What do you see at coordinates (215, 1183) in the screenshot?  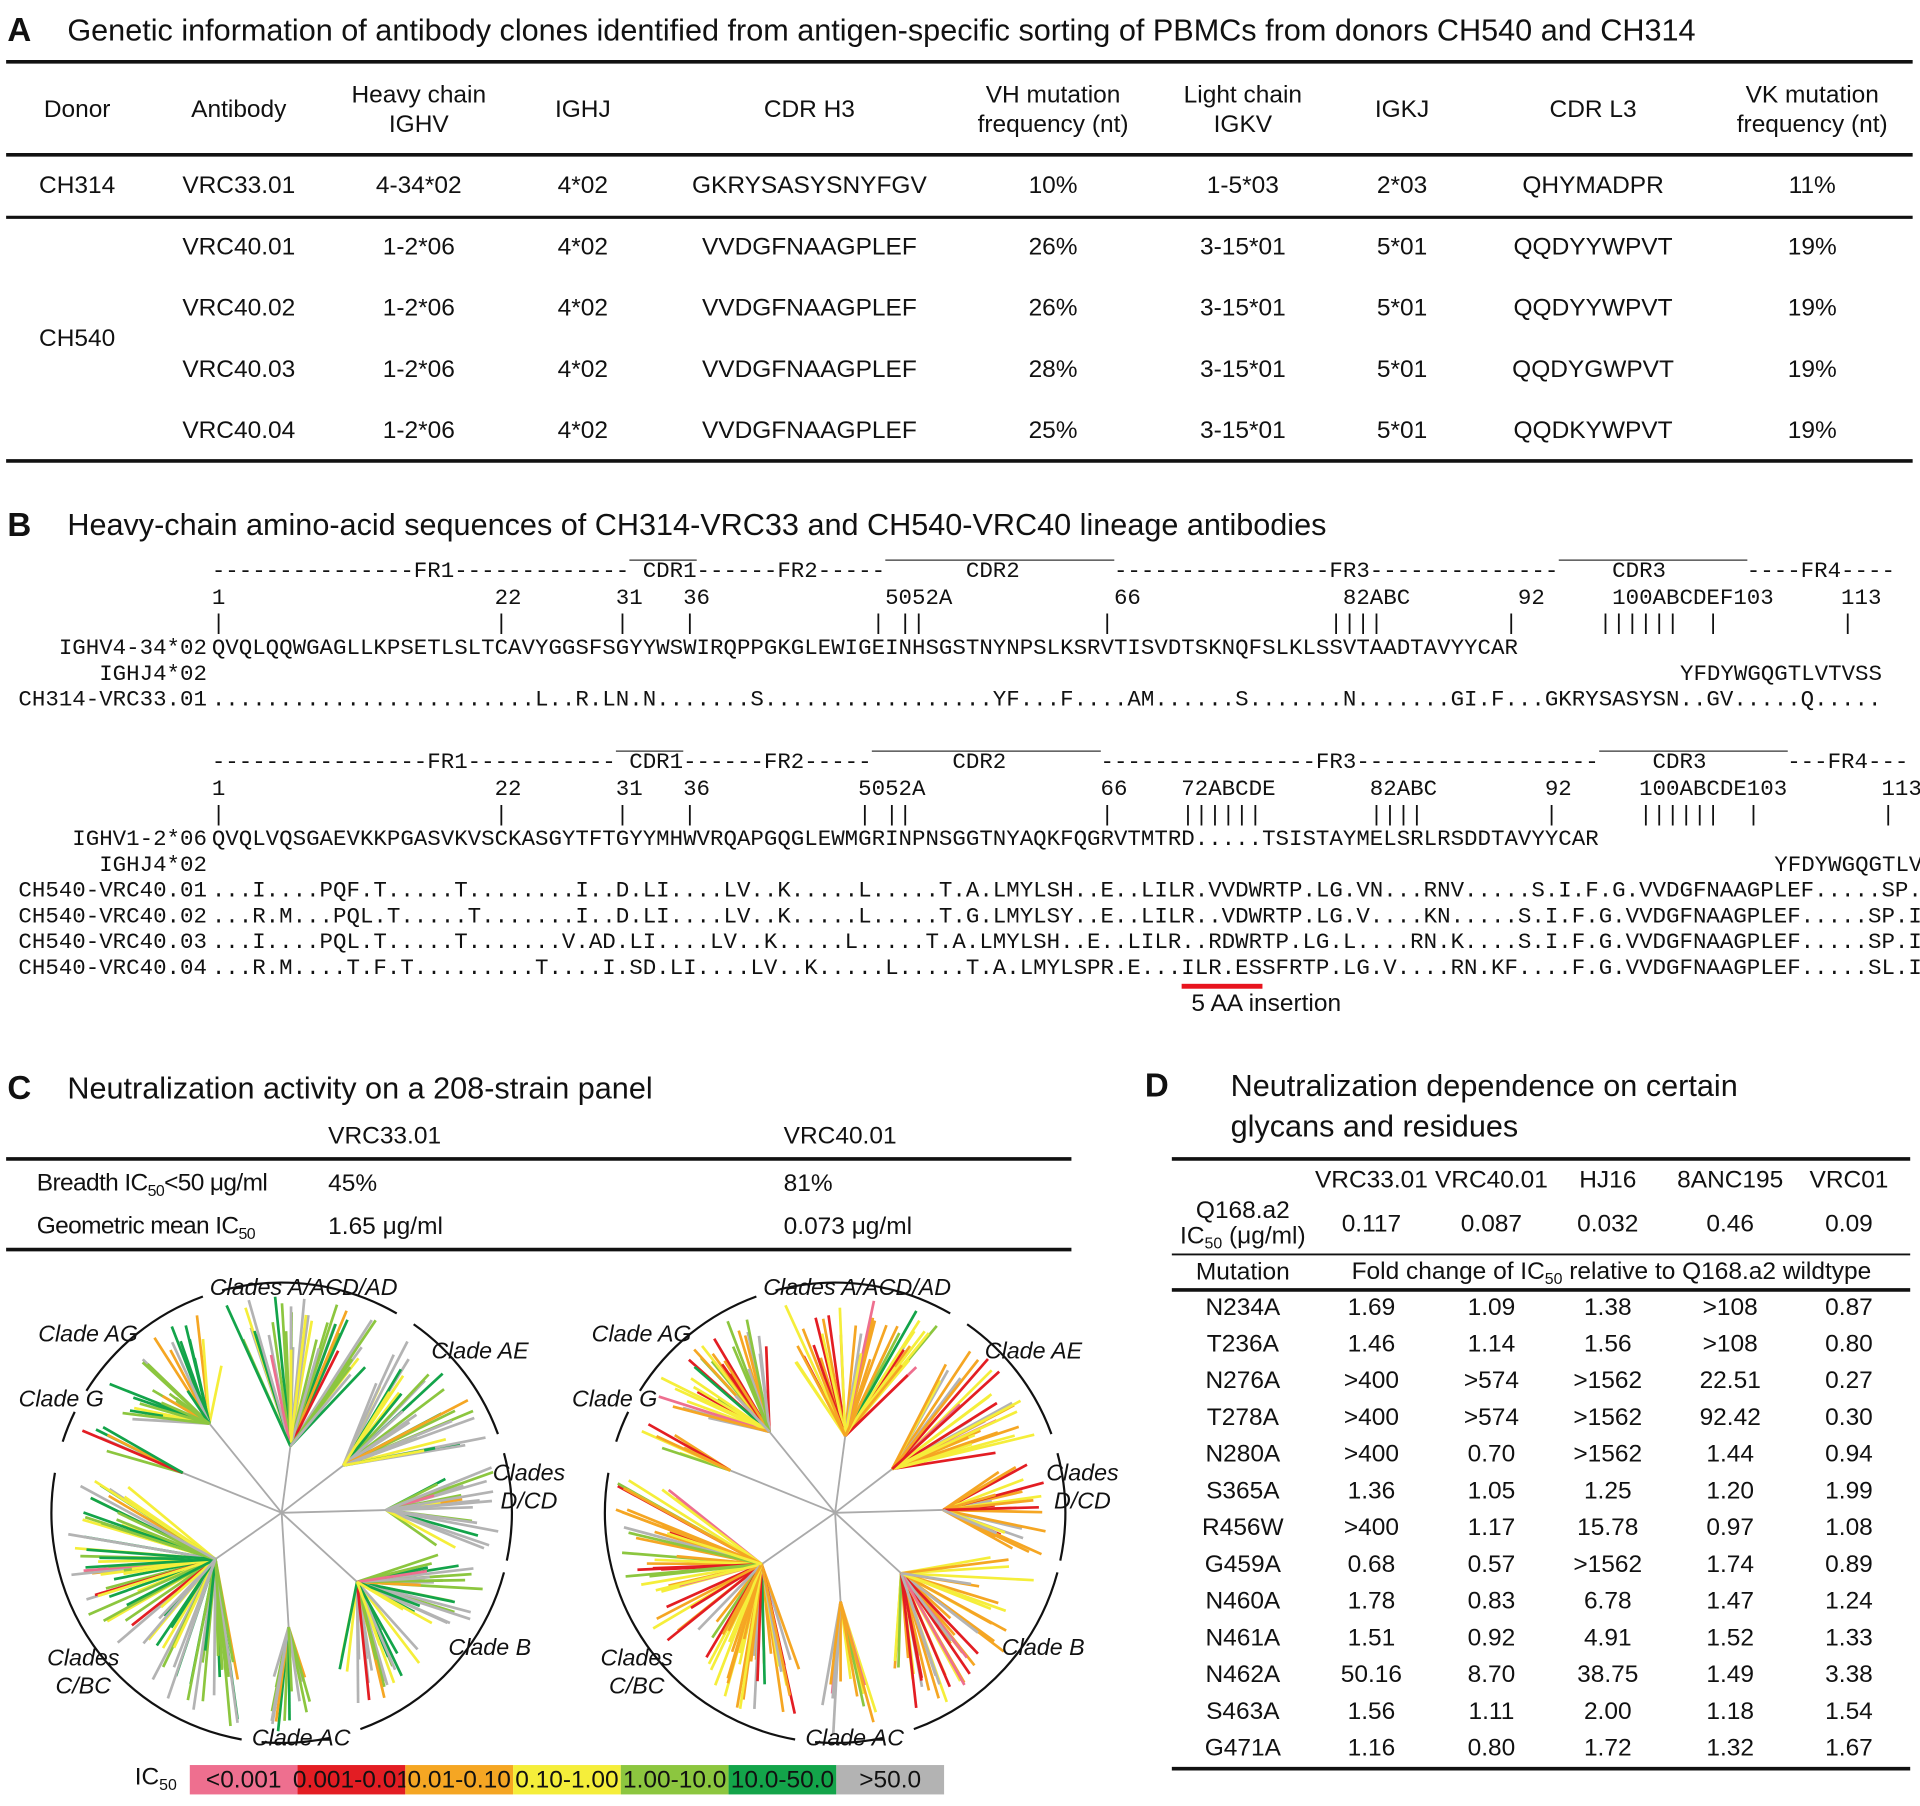 I see `text-part: <50 μg/ml` at bounding box center [215, 1183].